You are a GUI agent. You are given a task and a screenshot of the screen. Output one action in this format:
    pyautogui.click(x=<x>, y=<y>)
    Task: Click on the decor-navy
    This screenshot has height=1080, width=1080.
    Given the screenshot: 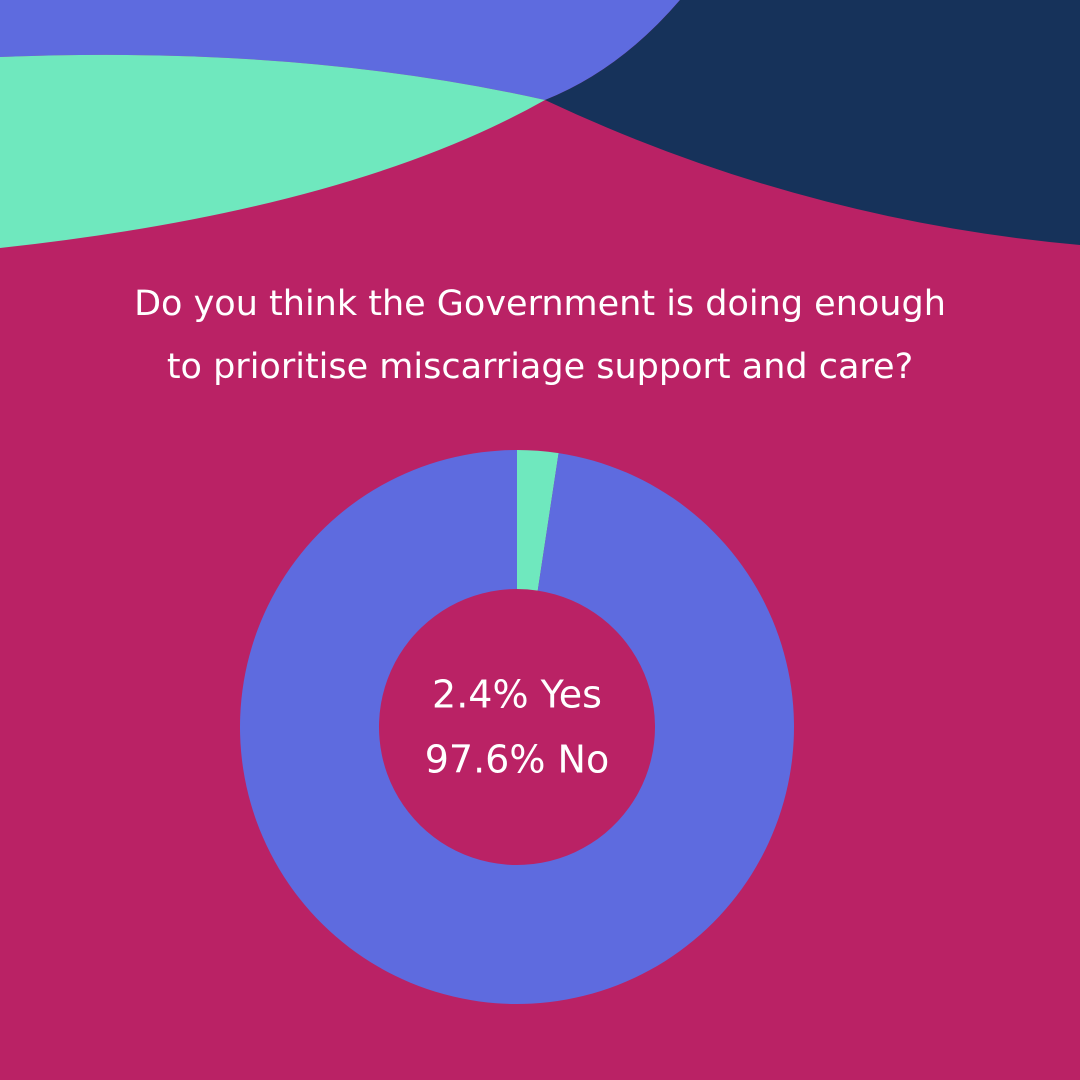 What is the action you would take?
    pyautogui.click(x=812, y=122)
    